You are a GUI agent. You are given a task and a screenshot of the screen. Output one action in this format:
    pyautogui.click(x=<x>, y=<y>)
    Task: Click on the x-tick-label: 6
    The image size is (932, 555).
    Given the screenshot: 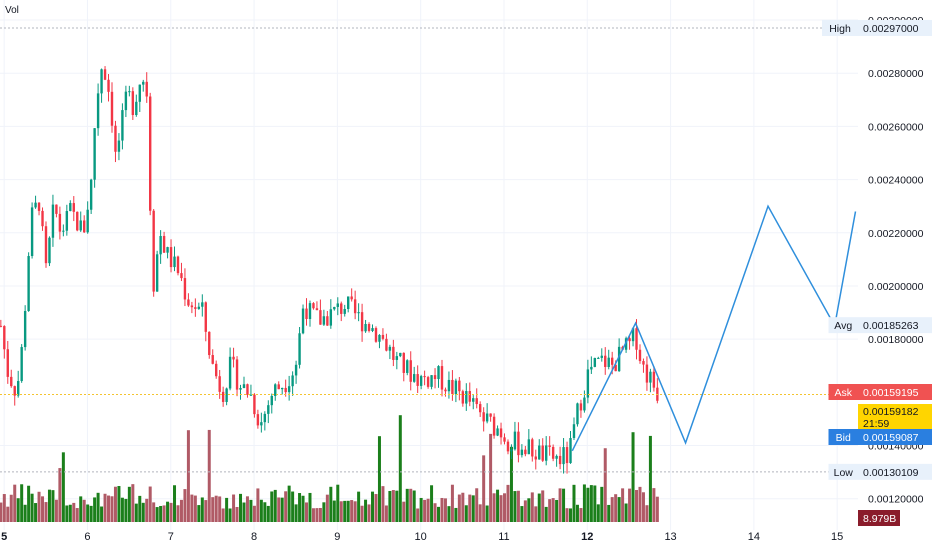 What is the action you would take?
    pyautogui.click(x=87, y=537)
    